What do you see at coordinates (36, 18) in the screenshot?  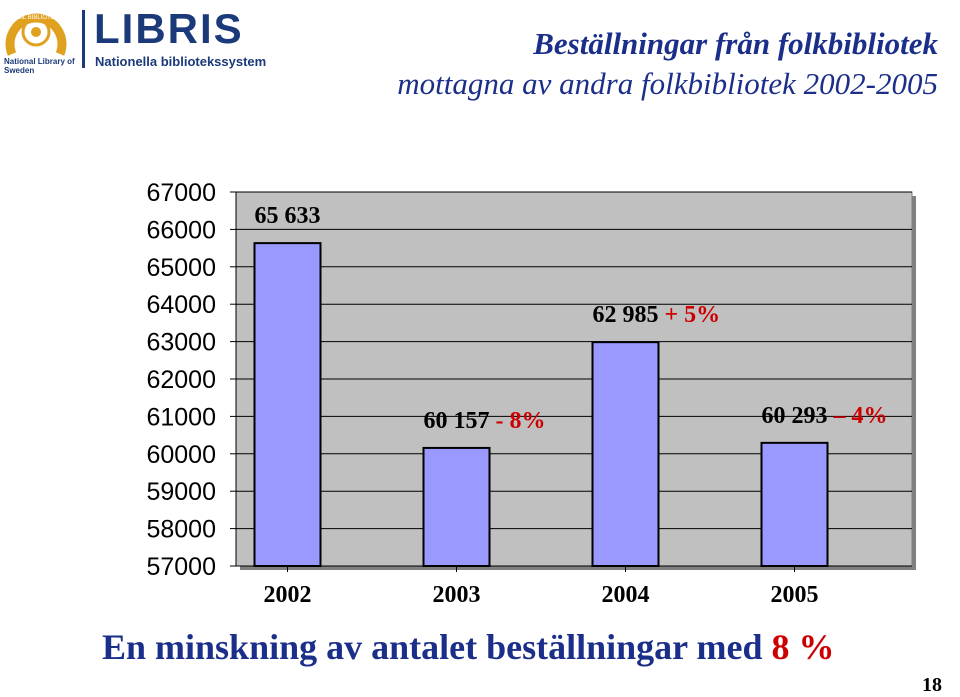 I see `kb-seal-text: KUNGL BIBLIOTEKET` at bounding box center [36, 18].